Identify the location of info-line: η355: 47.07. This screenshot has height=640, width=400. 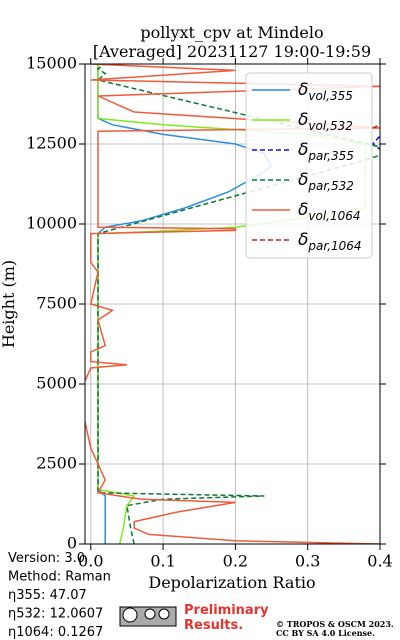
(47, 595).